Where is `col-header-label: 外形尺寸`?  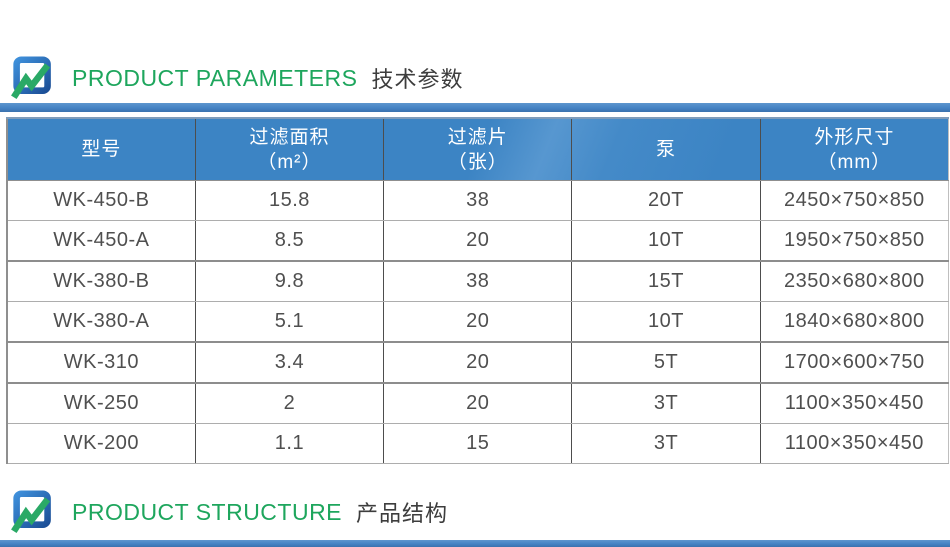 col-header-label: 外形尺寸 is located at coordinates (854, 137).